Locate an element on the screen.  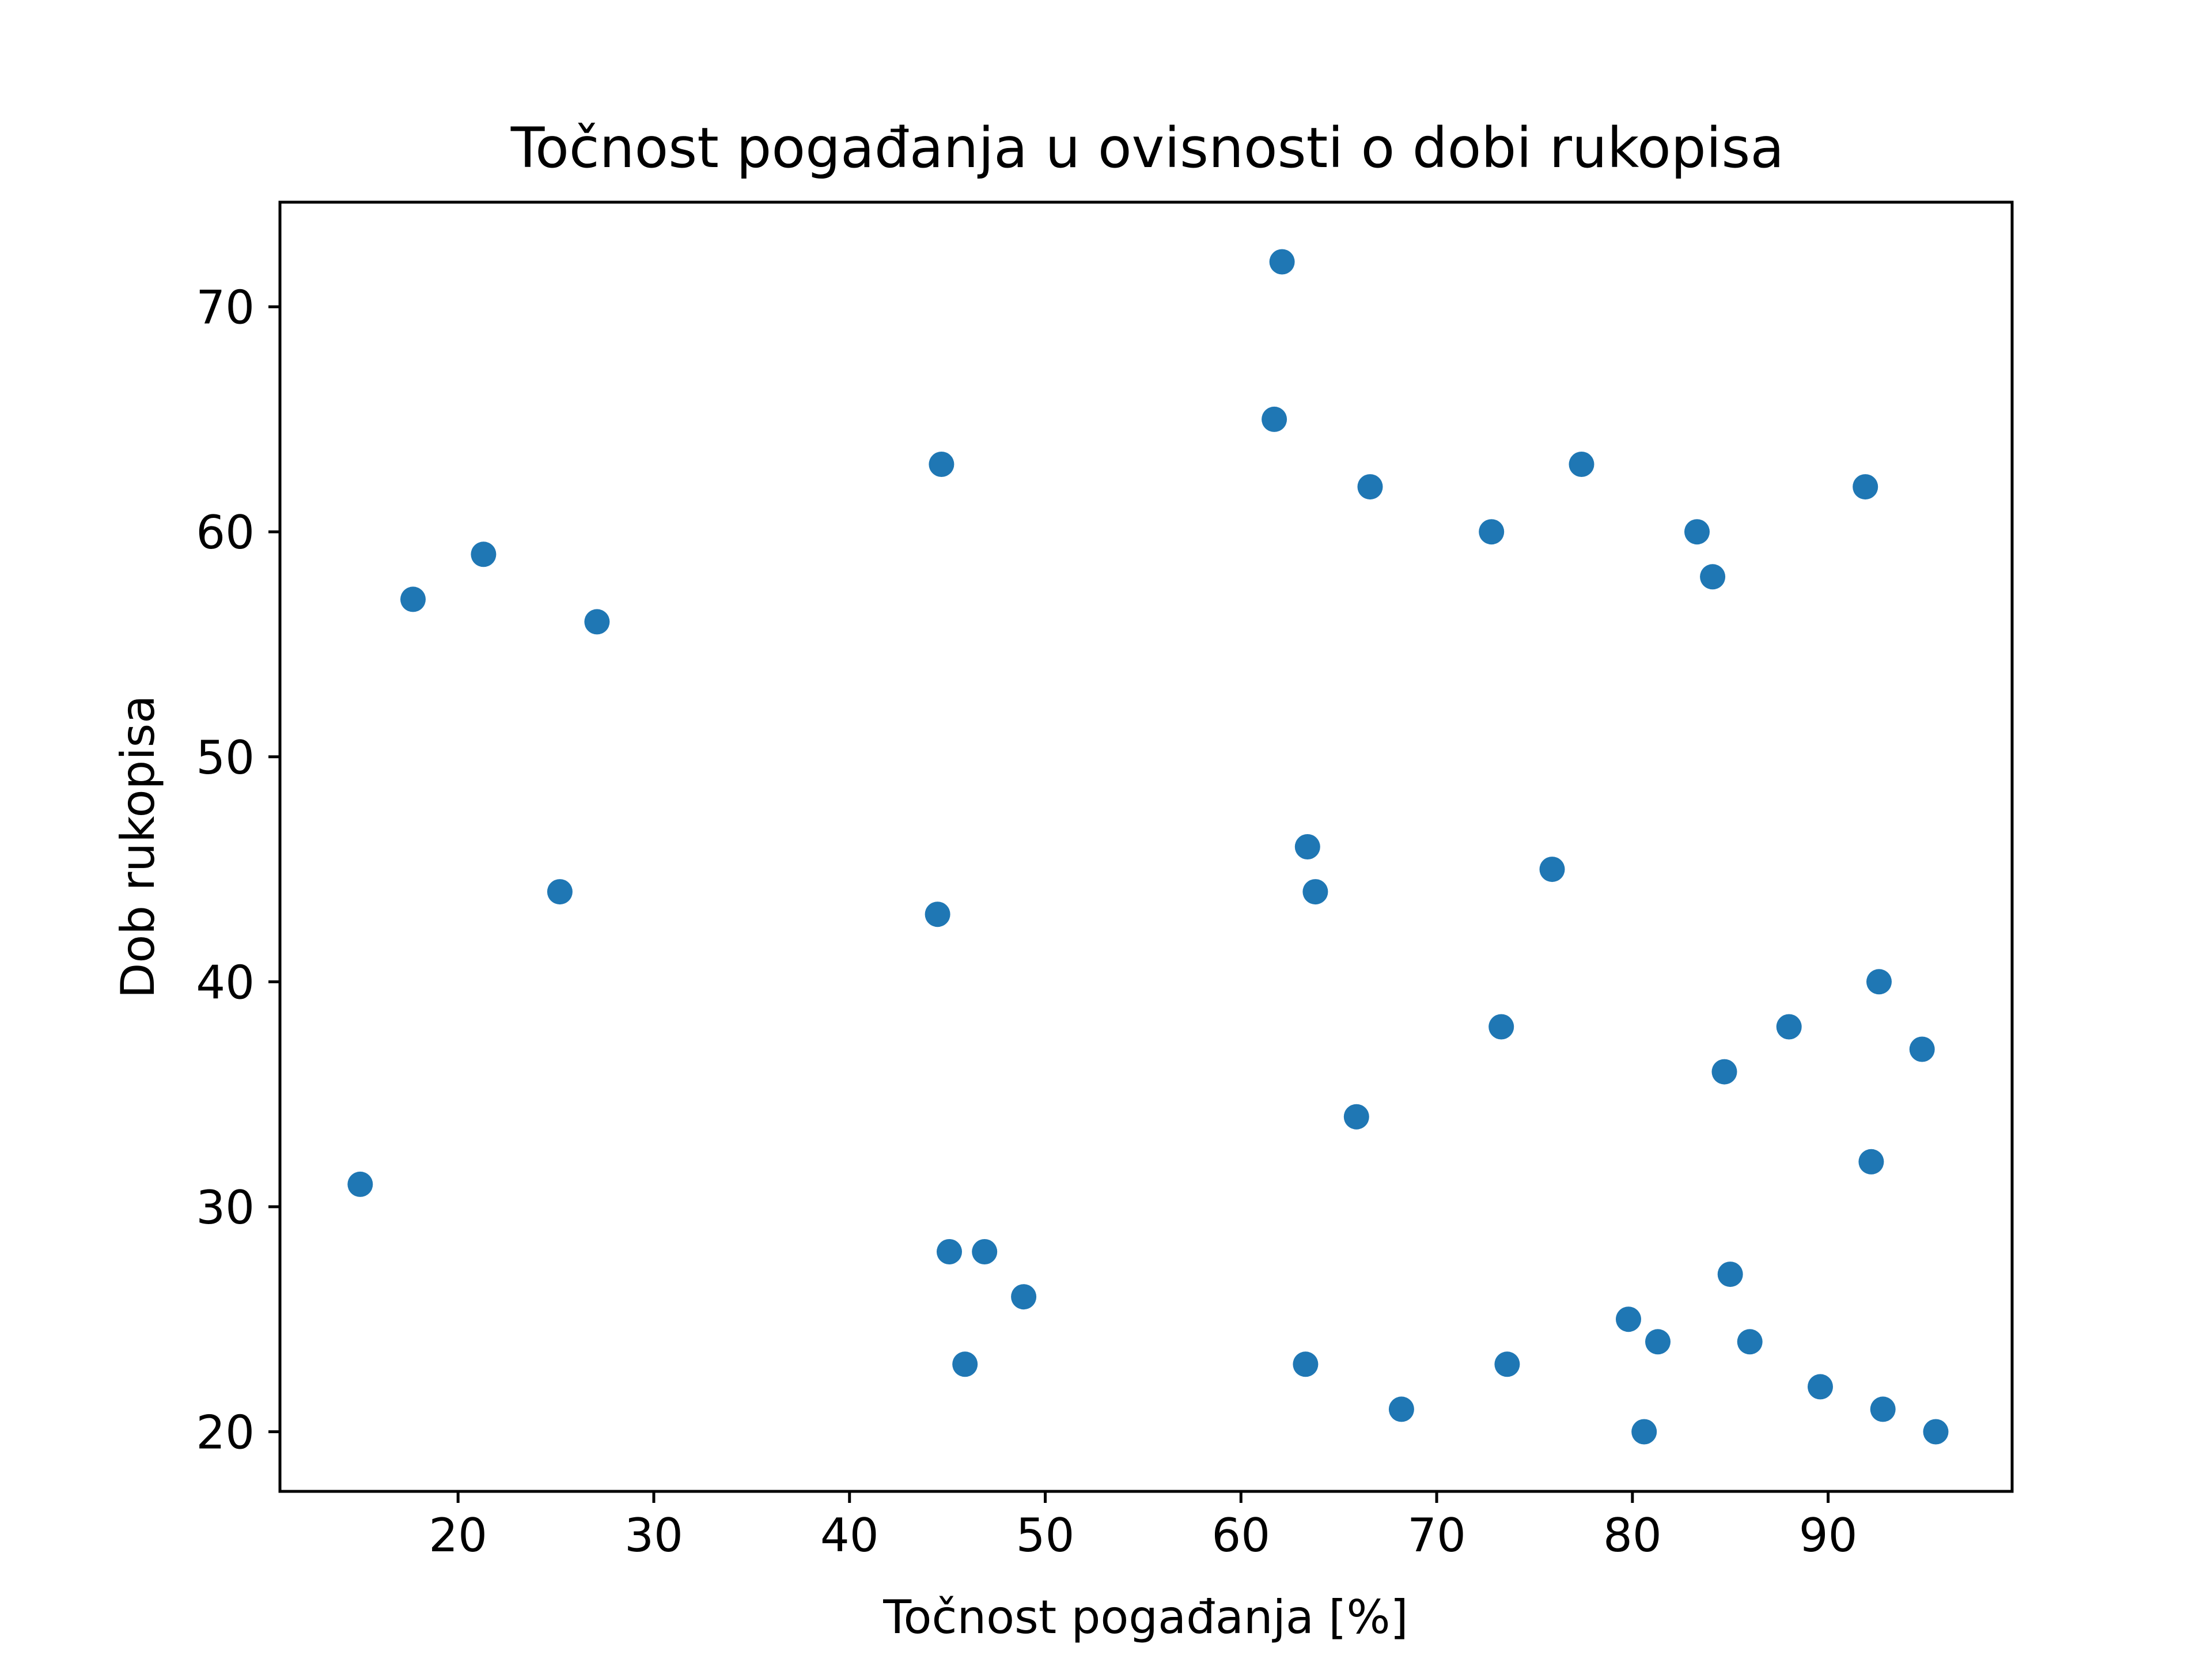
x-tick-label: 20 is located at coordinates (458, 1535).